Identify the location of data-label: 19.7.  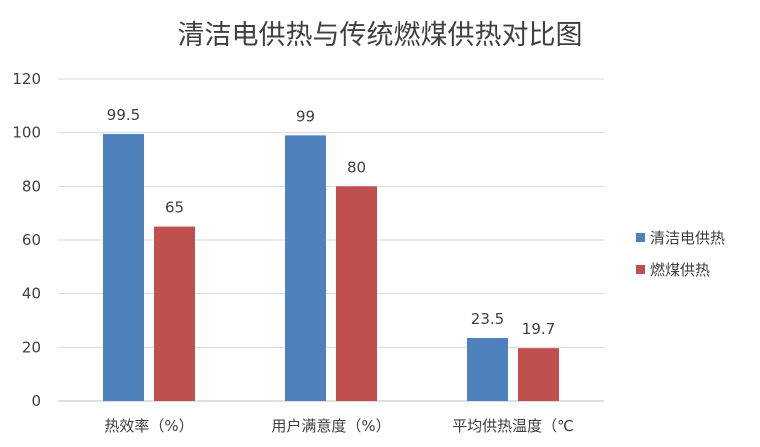
(538, 329).